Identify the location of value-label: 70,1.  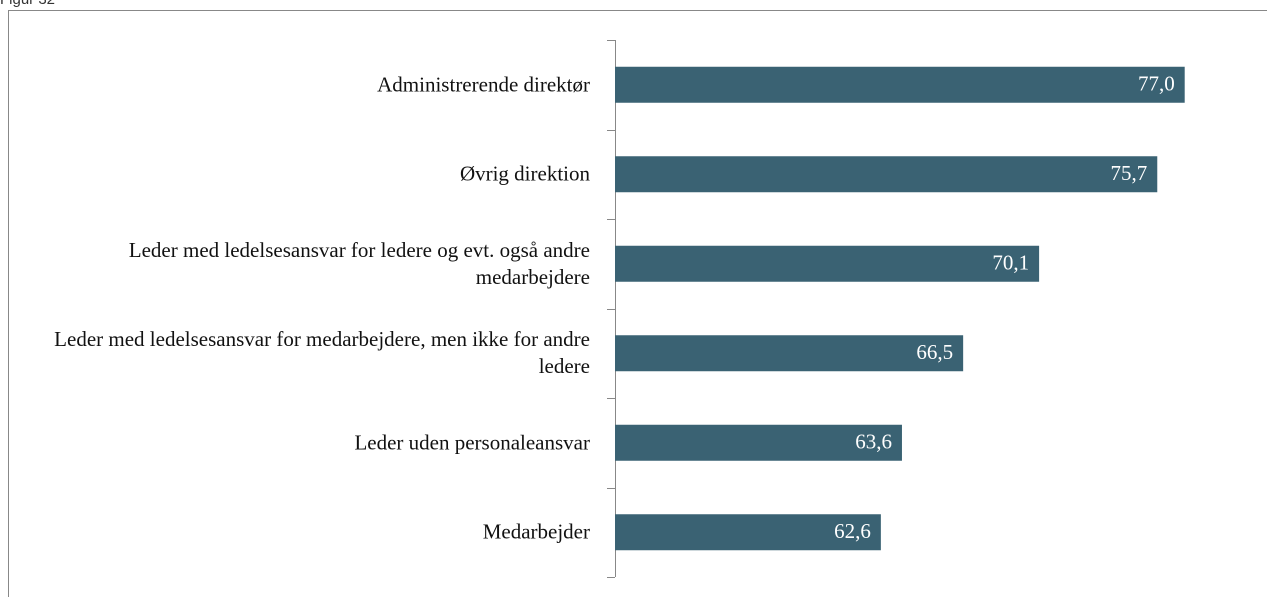
(1010, 263).